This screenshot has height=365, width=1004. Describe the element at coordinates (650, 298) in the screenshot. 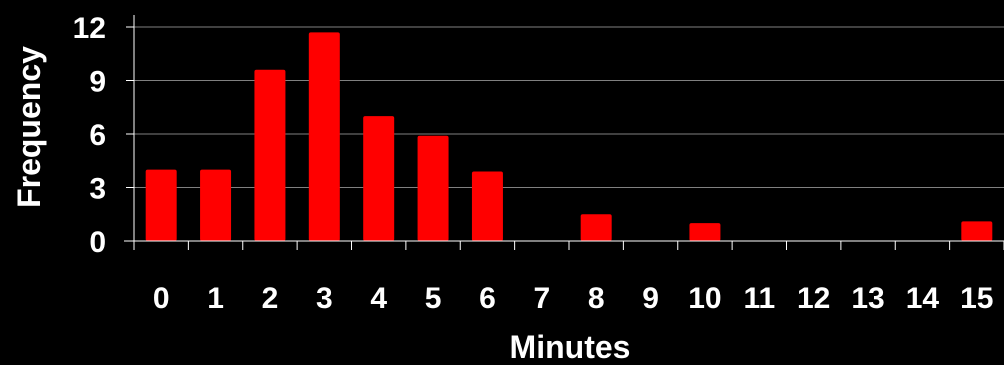

I see `x-tick-label-9: 9` at that location.